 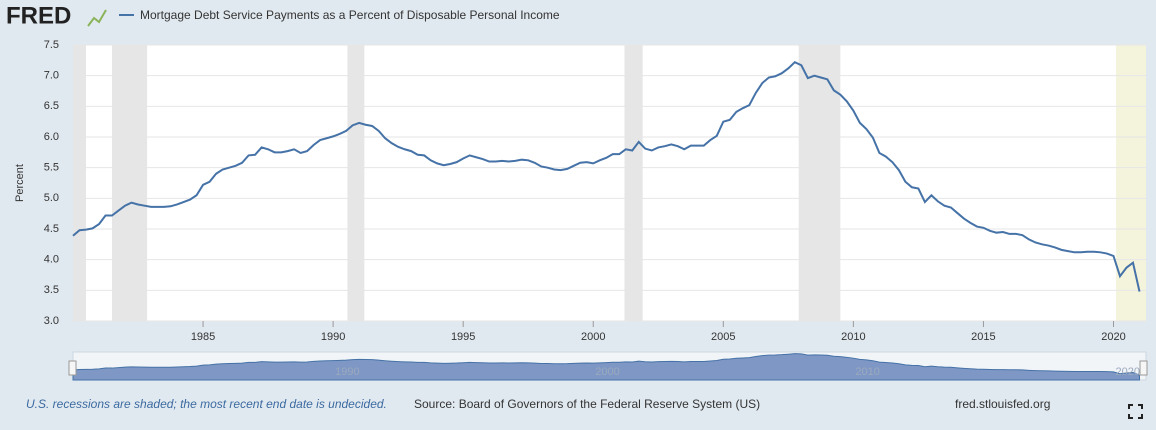 What do you see at coordinates (347, 372) in the screenshot?
I see `navigator-tick-label: 1990` at bounding box center [347, 372].